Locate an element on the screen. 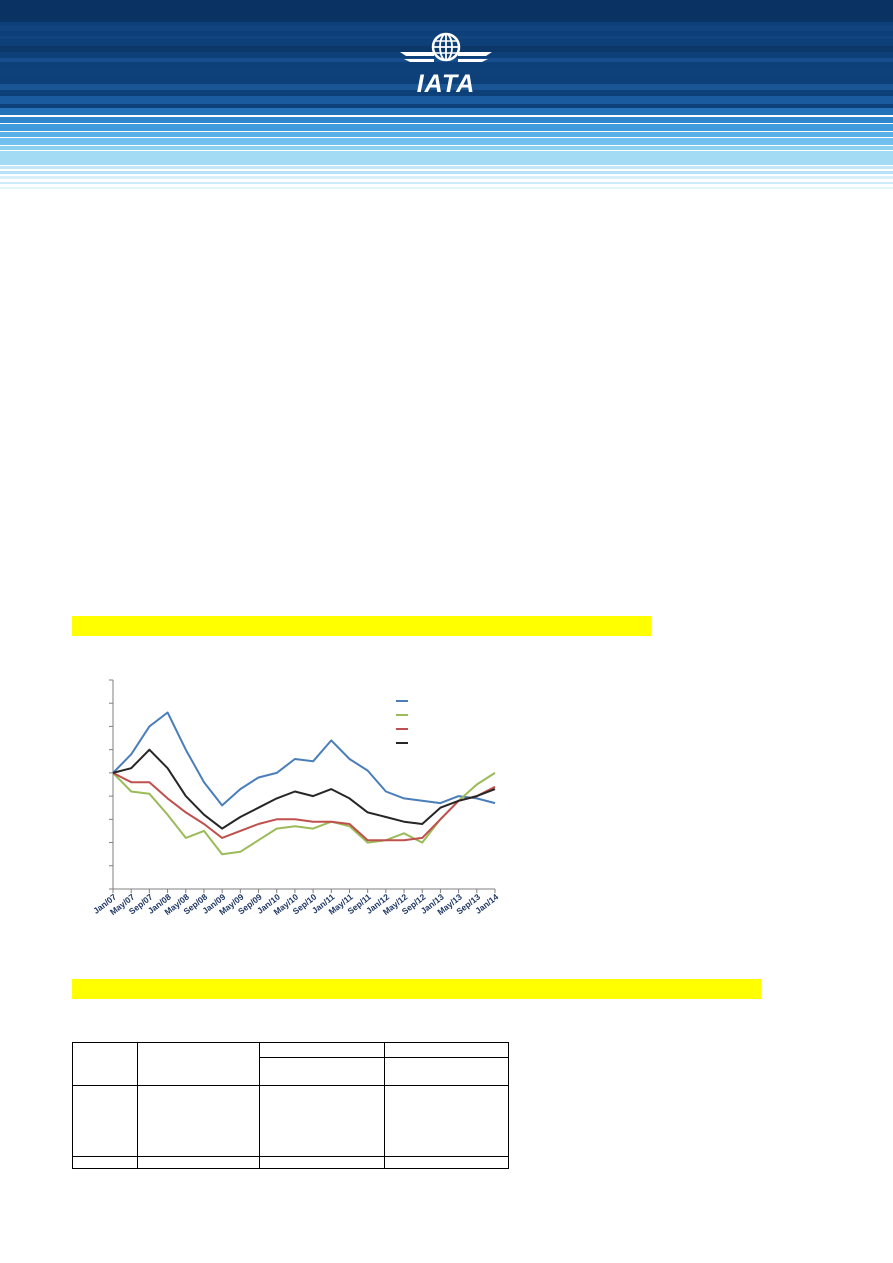 Image resolution: width=893 pixels, height=1263 pixels. data-table is located at coordinates (290, 1105).